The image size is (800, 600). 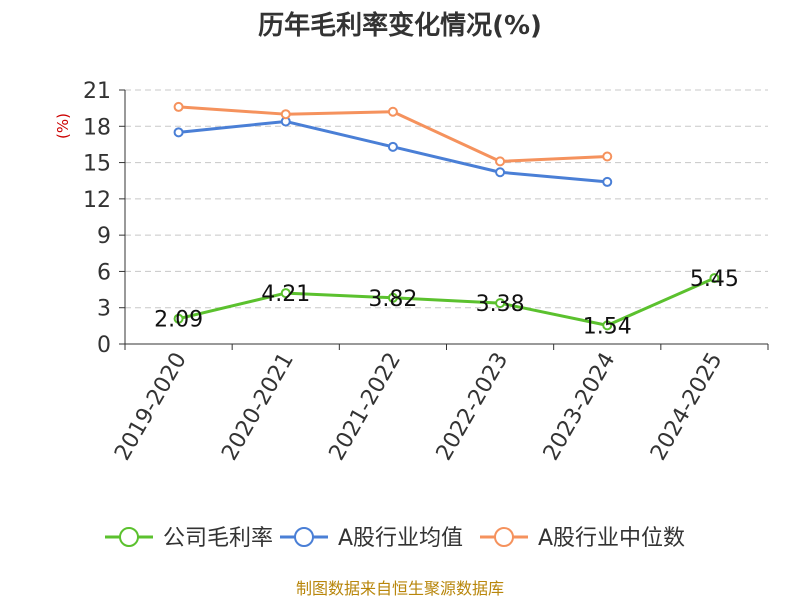 What do you see at coordinates (580, 407) in the screenshot?
I see `x-tick-label-4: 2023-2024` at bounding box center [580, 407].